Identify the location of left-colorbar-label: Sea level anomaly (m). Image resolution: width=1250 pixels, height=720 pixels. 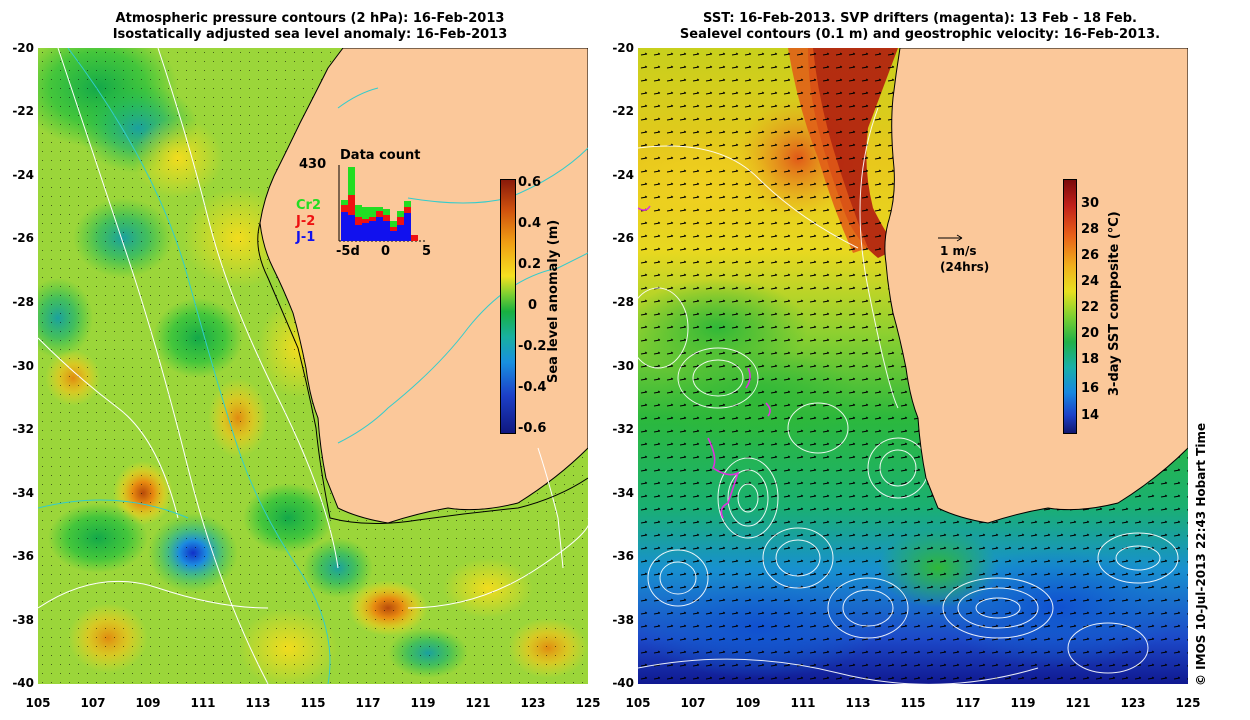
(553, 301).